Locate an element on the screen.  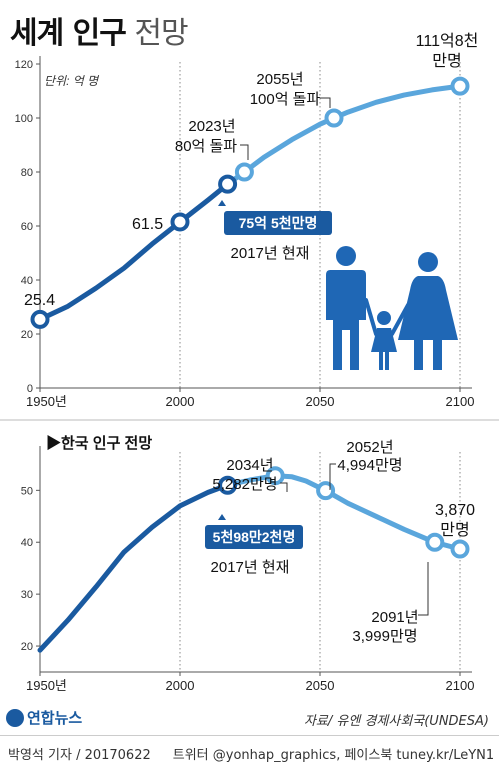
father-head-icon is located at coordinates (346, 256).